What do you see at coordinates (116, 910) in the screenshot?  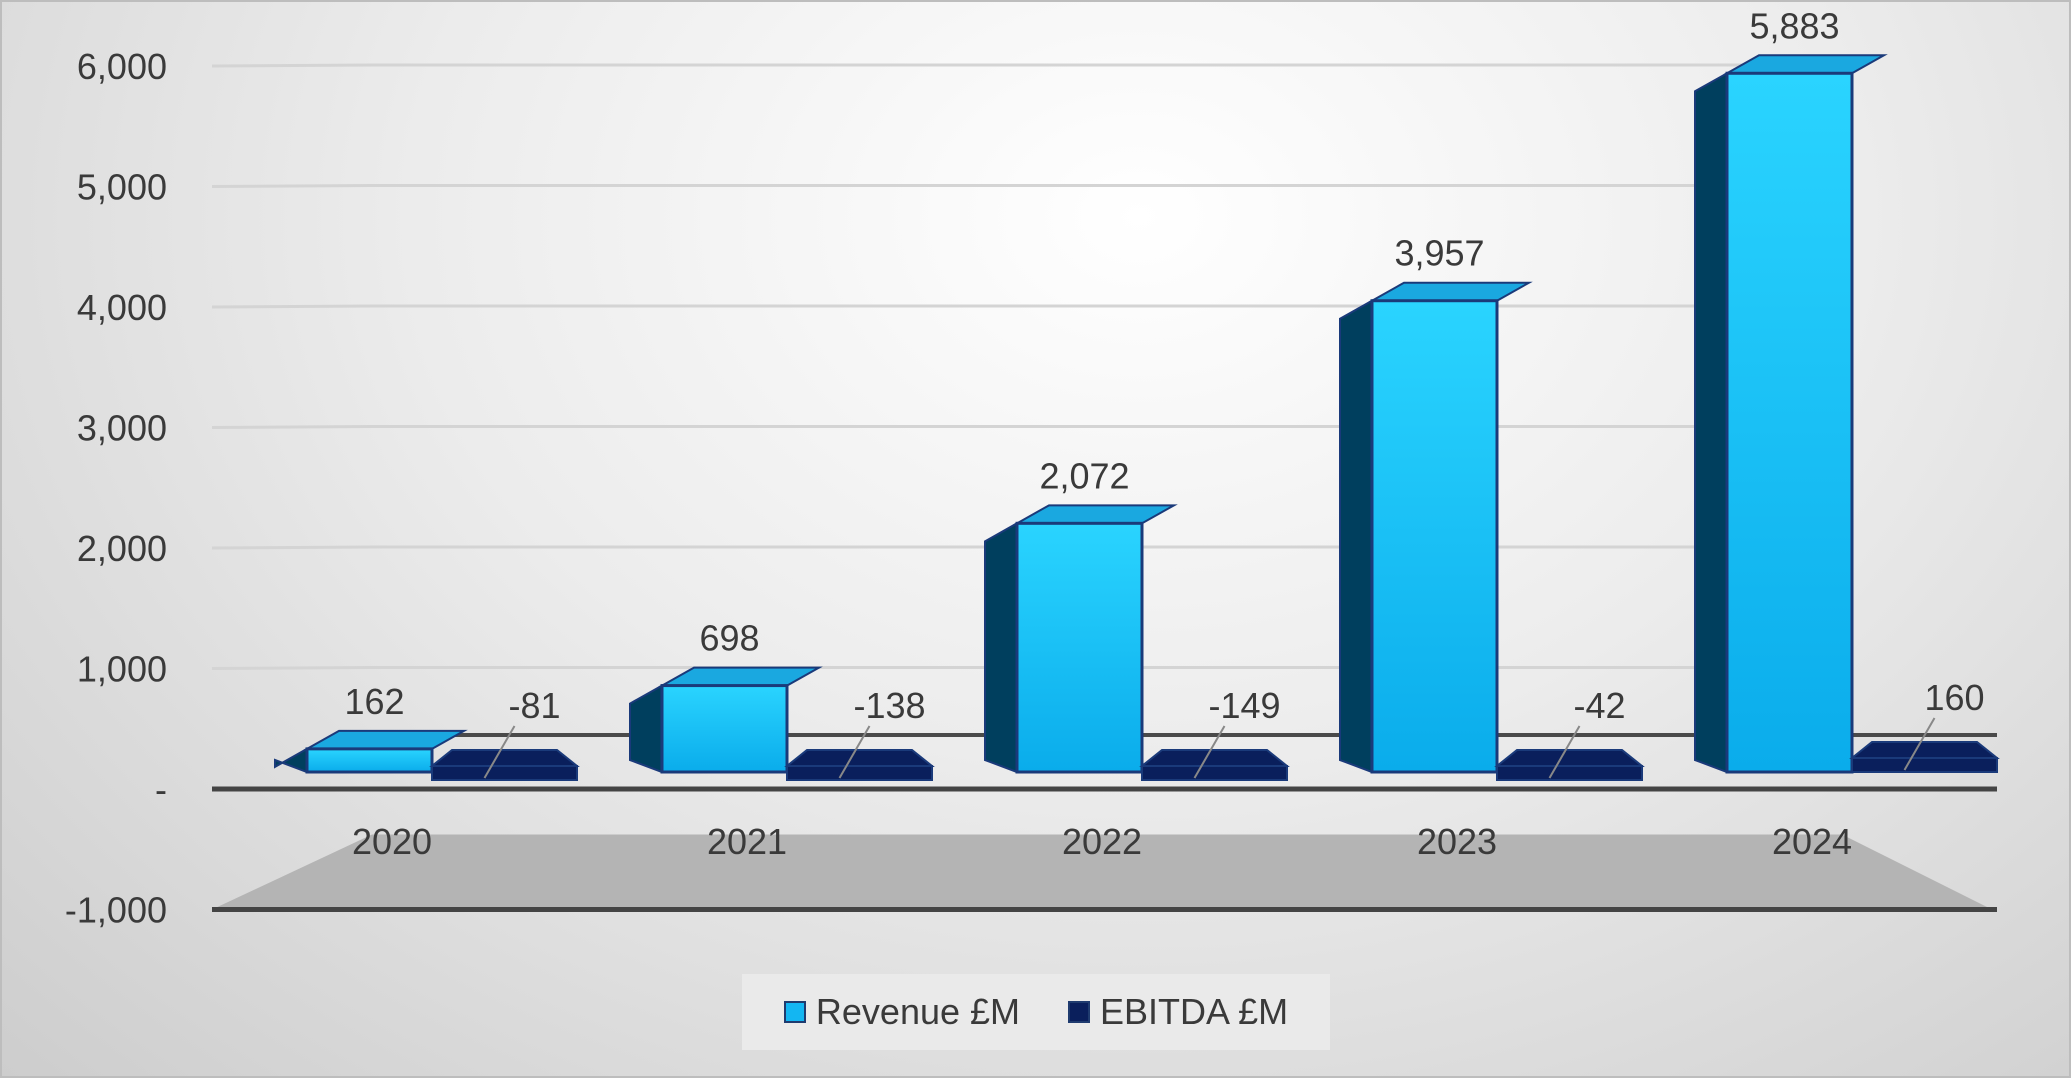 I see `y-tick-label: -1,000` at bounding box center [116, 910].